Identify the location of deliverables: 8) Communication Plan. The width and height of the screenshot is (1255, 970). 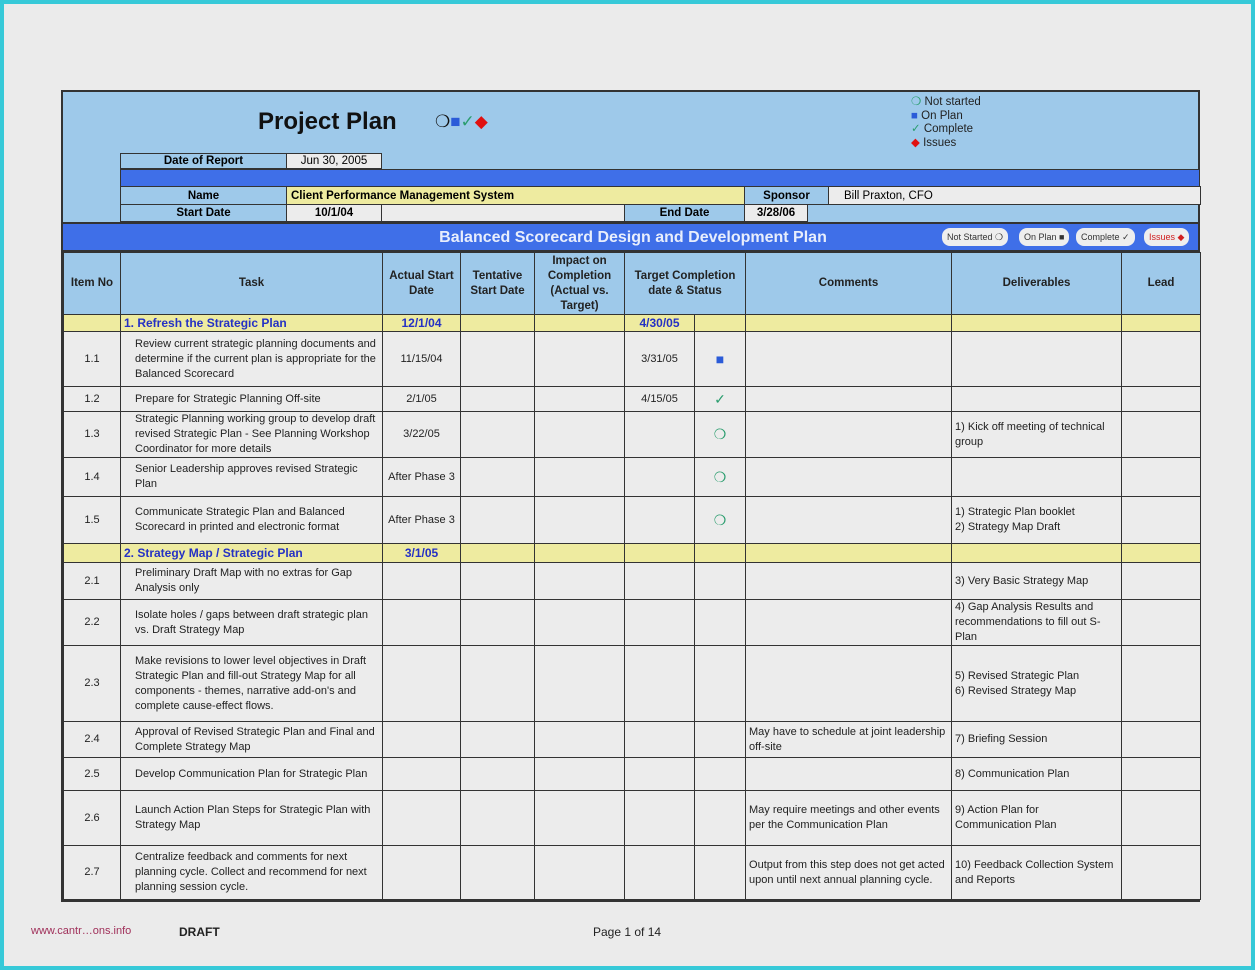
(1037, 774).